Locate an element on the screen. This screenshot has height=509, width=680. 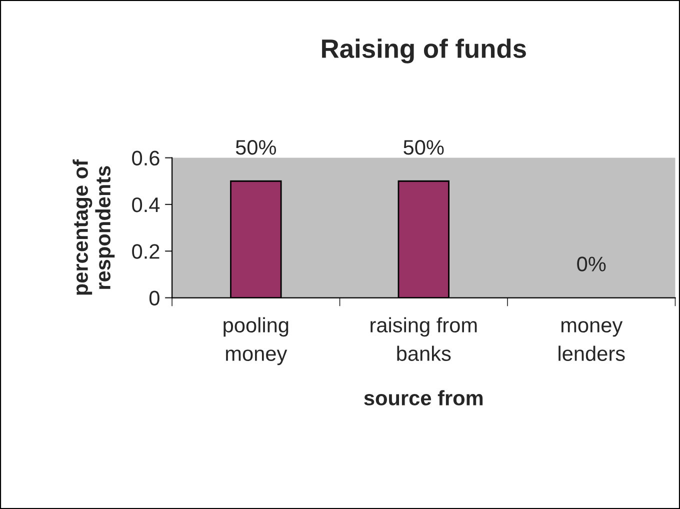
y-tick-label: 0.4 is located at coordinates (146, 204).